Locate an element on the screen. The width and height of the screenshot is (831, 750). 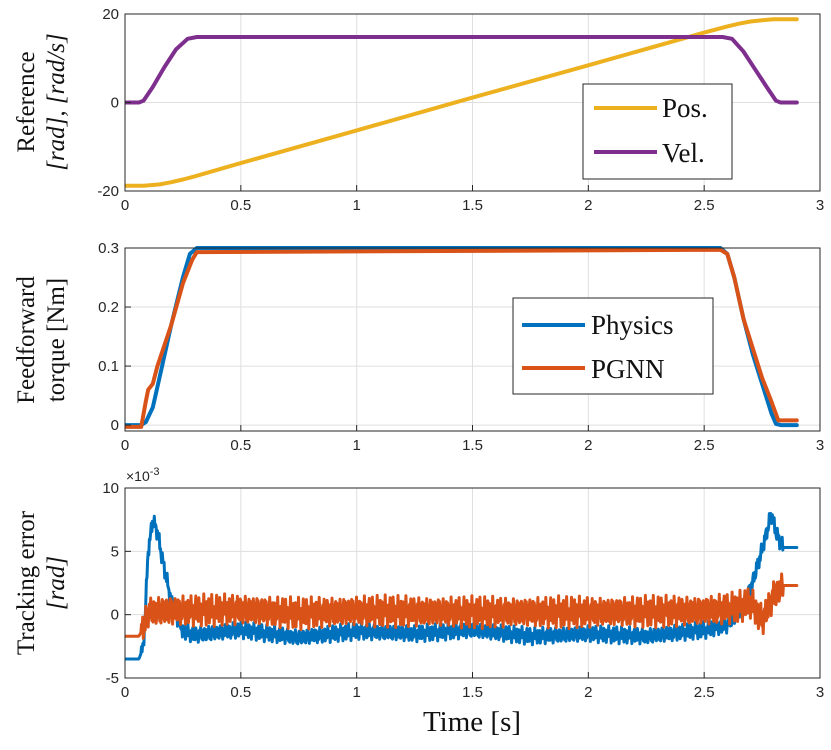
feedforward-xtick-label: 1 is located at coordinates (356, 445).